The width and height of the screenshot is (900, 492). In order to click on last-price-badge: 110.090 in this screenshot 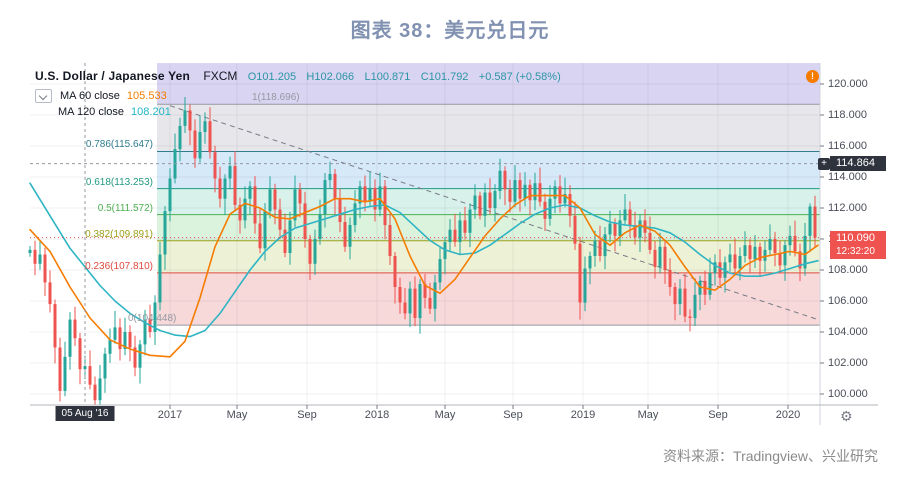, I will do `click(858, 238)`.